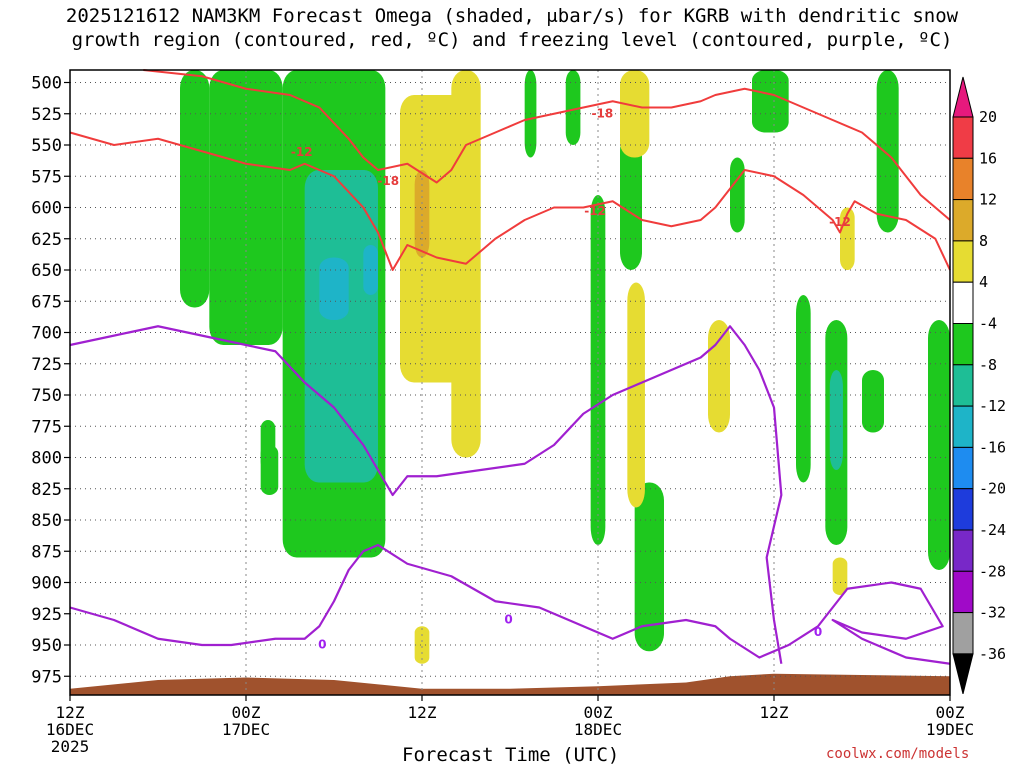 This screenshot has height=768, width=1024. Describe the element at coordinates (510, 755) in the screenshot. I see `x-axis-label: Forecast Time (UTC)` at that location.